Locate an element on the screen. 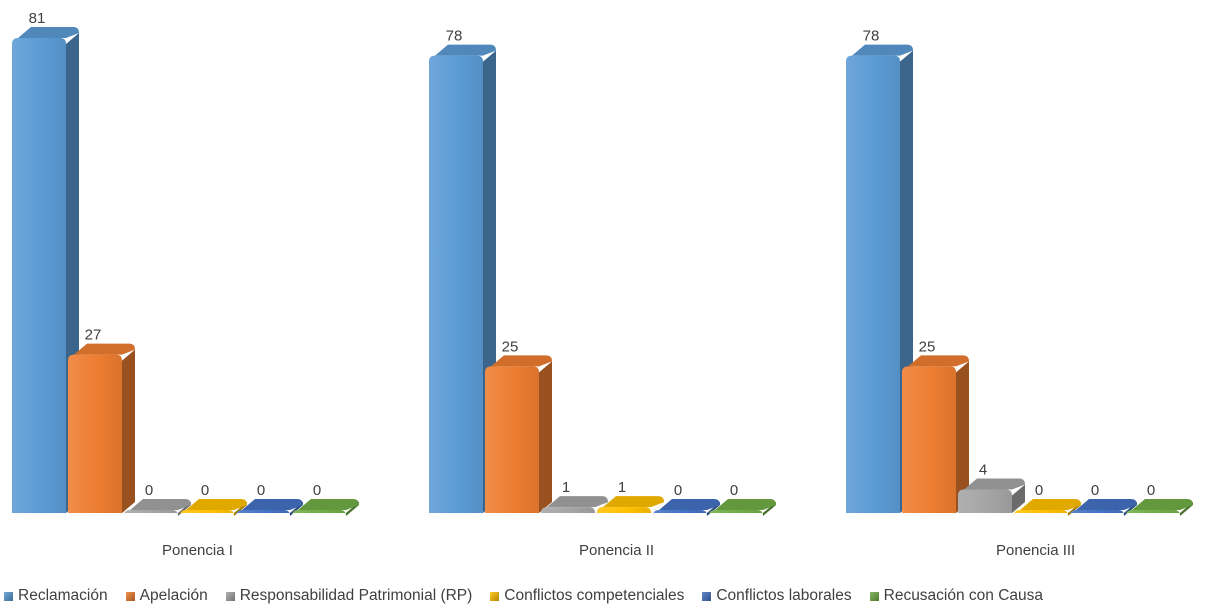  value-label-2-5: 0 is located at coordinates (678, 490).